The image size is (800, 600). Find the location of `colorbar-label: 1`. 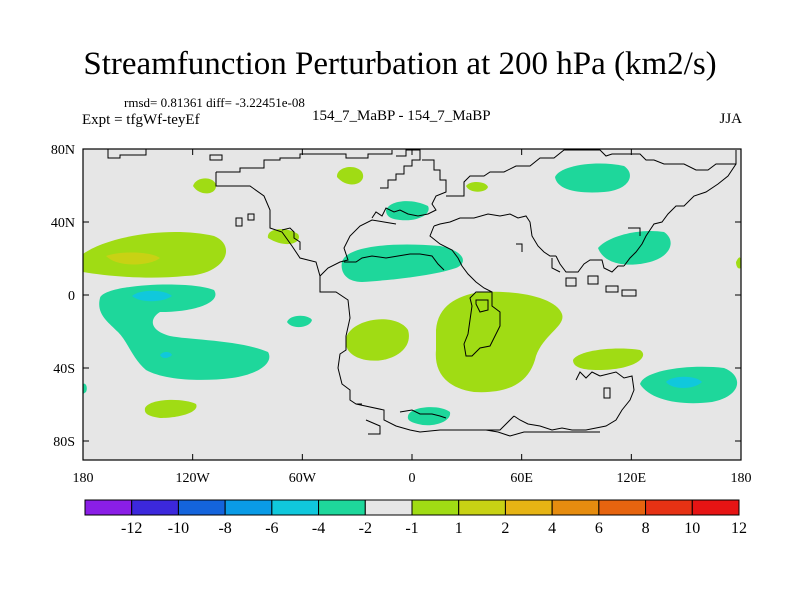

colorbar-label: 1 is located at coordinates (459, 528).